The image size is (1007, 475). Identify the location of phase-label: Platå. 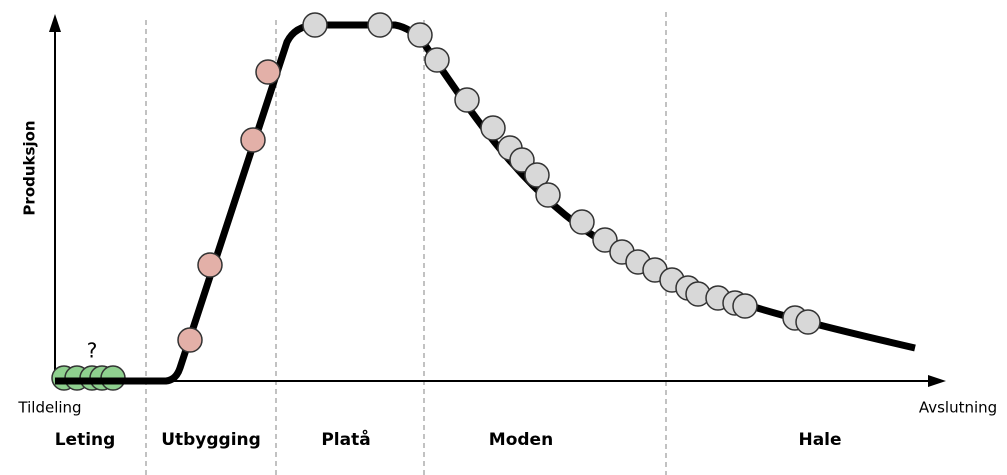
(345, 439).